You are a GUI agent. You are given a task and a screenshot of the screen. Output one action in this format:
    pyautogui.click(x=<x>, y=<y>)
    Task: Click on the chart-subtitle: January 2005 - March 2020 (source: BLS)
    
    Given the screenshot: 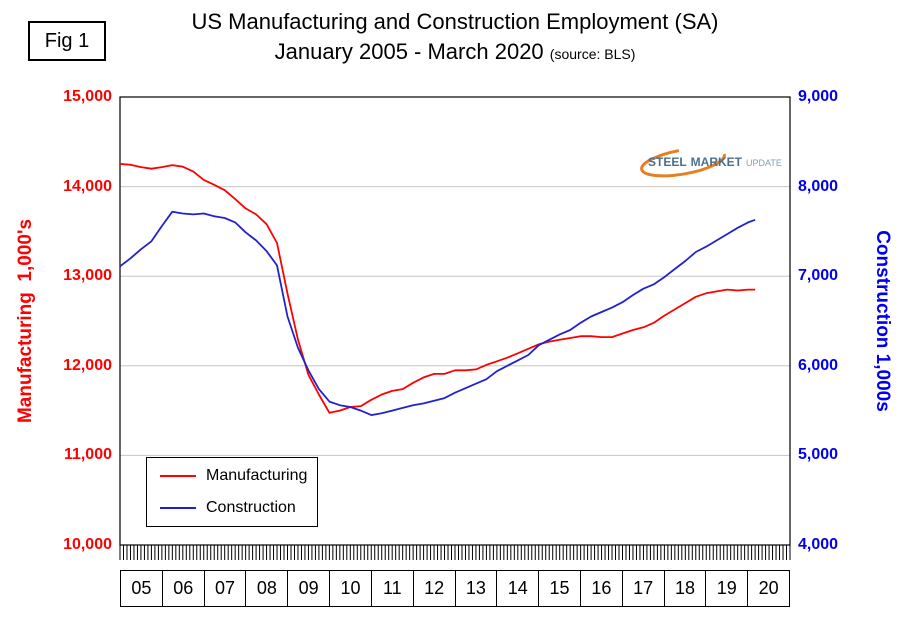 What is the action you would take?
    pyautogui.click(x=455, y=52)
    